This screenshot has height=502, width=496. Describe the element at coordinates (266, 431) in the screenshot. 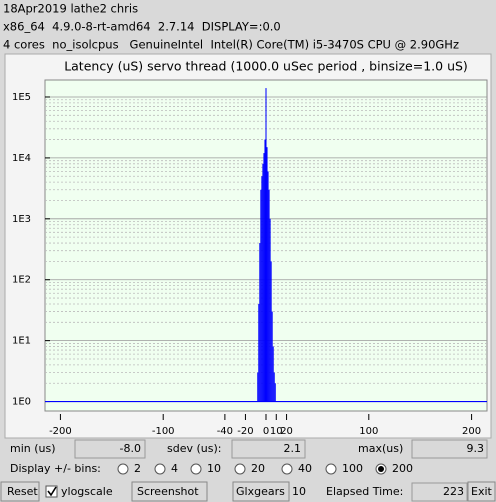

I see `x-tick-label: 0` at that location.